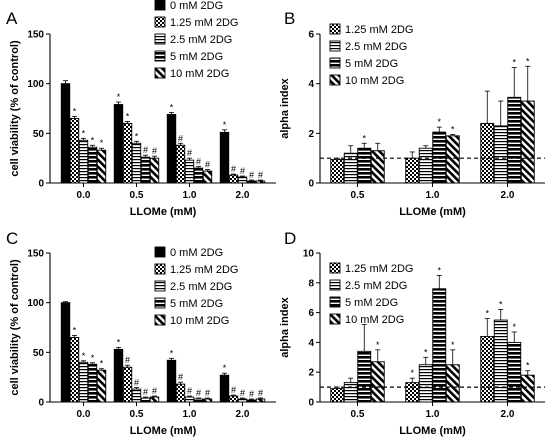 The image size is (550, 442). Describe the element at coordinates (285, 326) in the screenshot. I see `y-axis-label: alpha index` at that location.